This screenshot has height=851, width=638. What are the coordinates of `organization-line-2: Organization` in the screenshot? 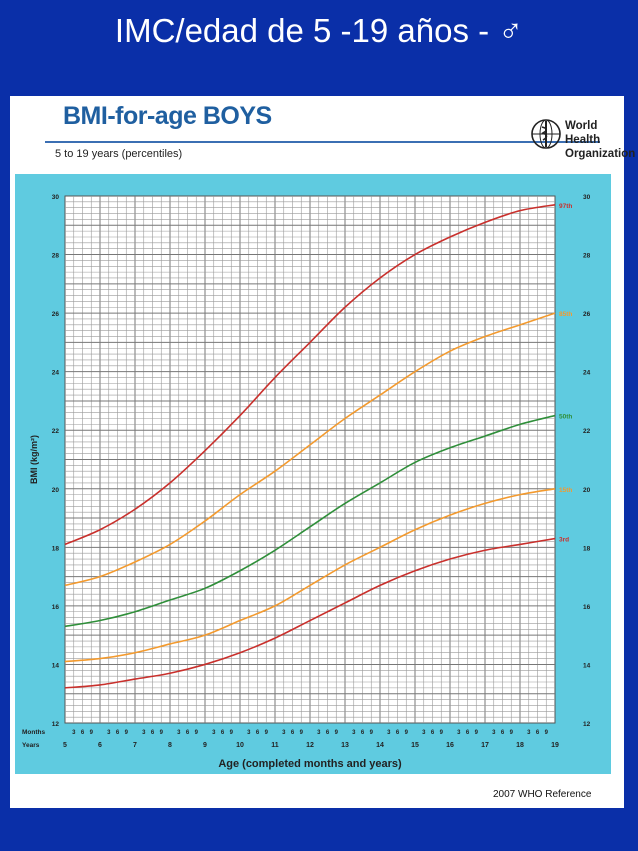 It's located at (600, 154).